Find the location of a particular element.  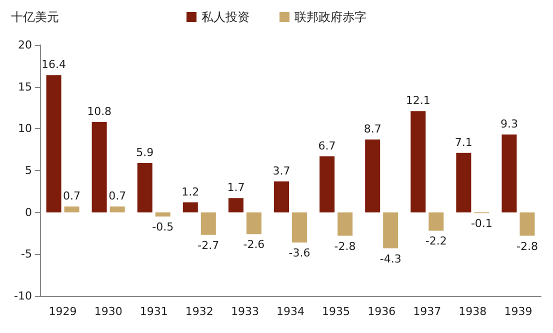

x-tick-label: 1937 is located at coordinates (427, 311).